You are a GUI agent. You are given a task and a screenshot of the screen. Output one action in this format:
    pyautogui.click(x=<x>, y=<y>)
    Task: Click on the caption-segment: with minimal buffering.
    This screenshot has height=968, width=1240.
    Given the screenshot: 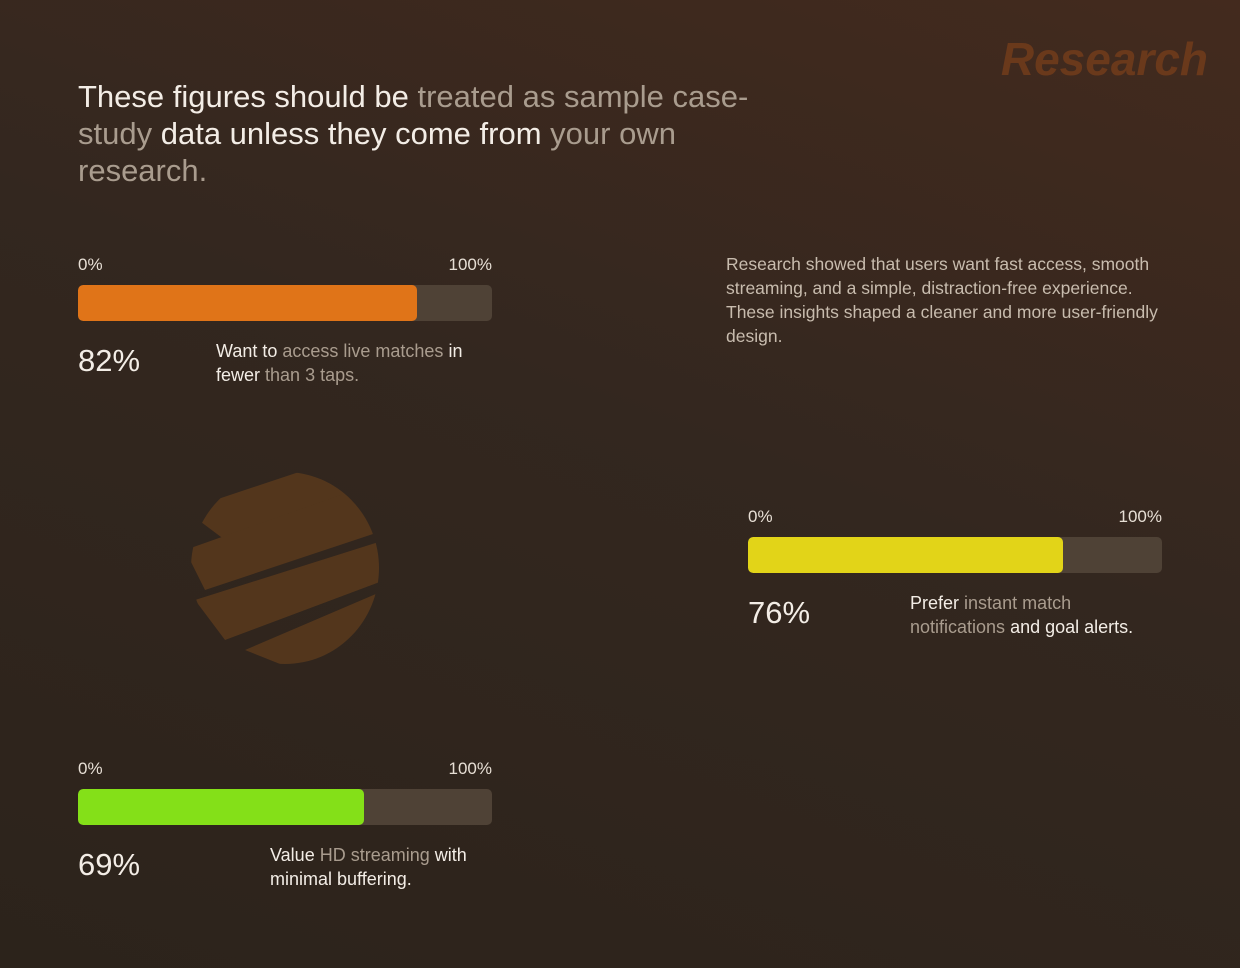 What is the action you would take?
    pyautogui.click(x=368, y=867)
    